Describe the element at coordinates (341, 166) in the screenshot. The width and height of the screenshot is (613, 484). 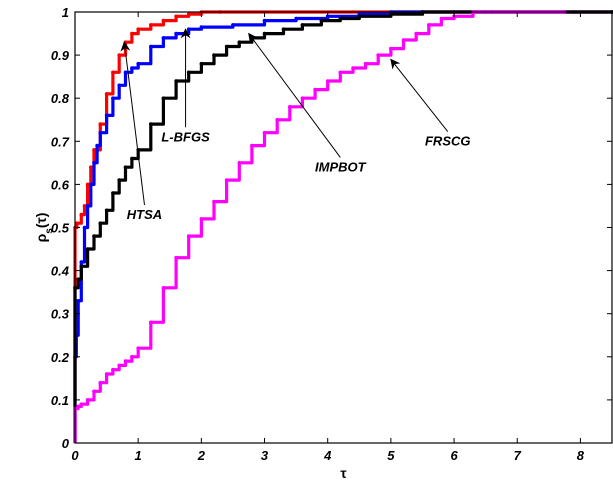
I see `annotation-label-impbot: IMPBOT` at that location.